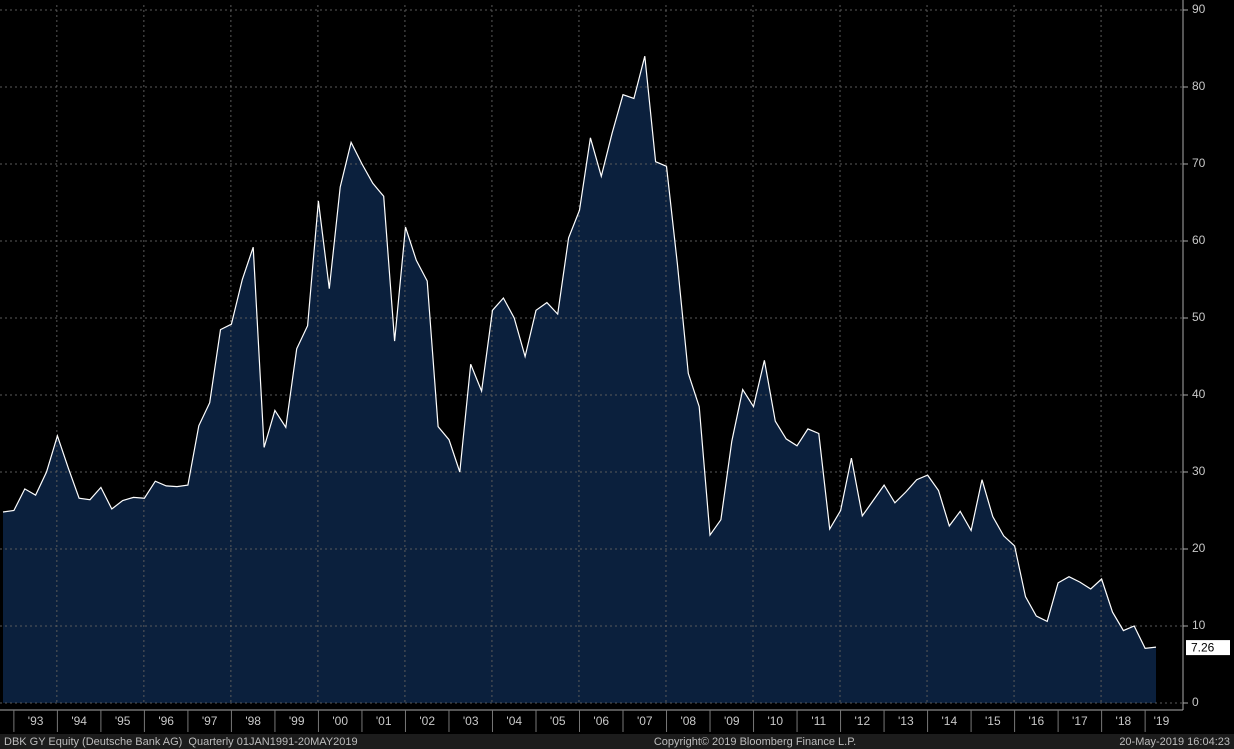 This screenshot has width=1234, height=749. I want to click on y-tick-label: 30, so click(1199, 471).